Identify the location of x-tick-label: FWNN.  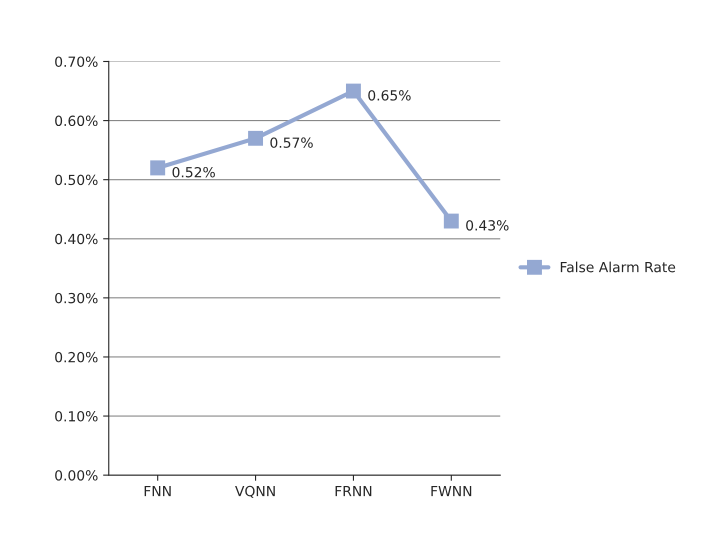
(451, 491).